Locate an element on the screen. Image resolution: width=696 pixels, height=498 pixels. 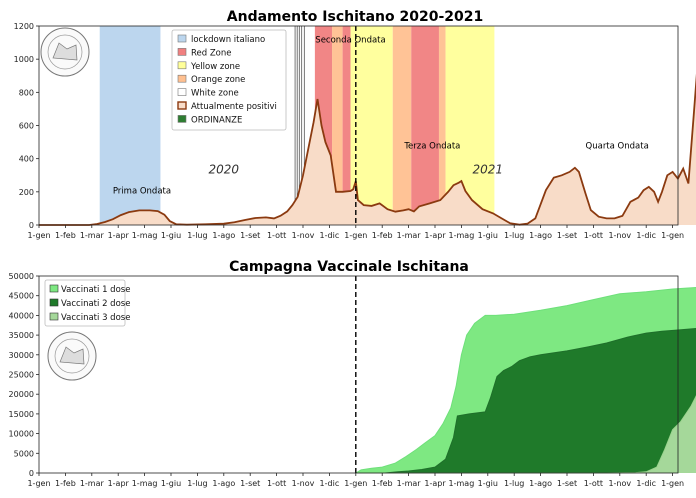
y-tick-label: 50000 is located at coordinates (21, 276).